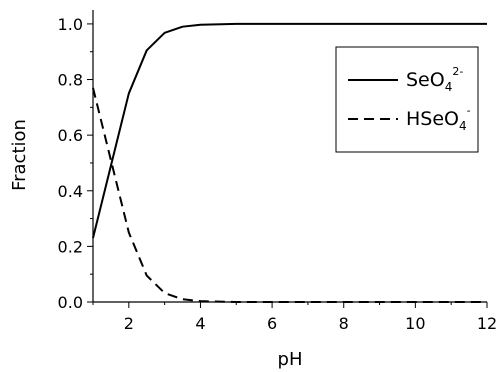 The height and width of the screenshot is (372, 504). Describe the element at coordinates (75, 163) in the screenshot. I see `y-axis-ticks: 0.0 0.2 0.4 0.6 0.8 1.0` at that location.